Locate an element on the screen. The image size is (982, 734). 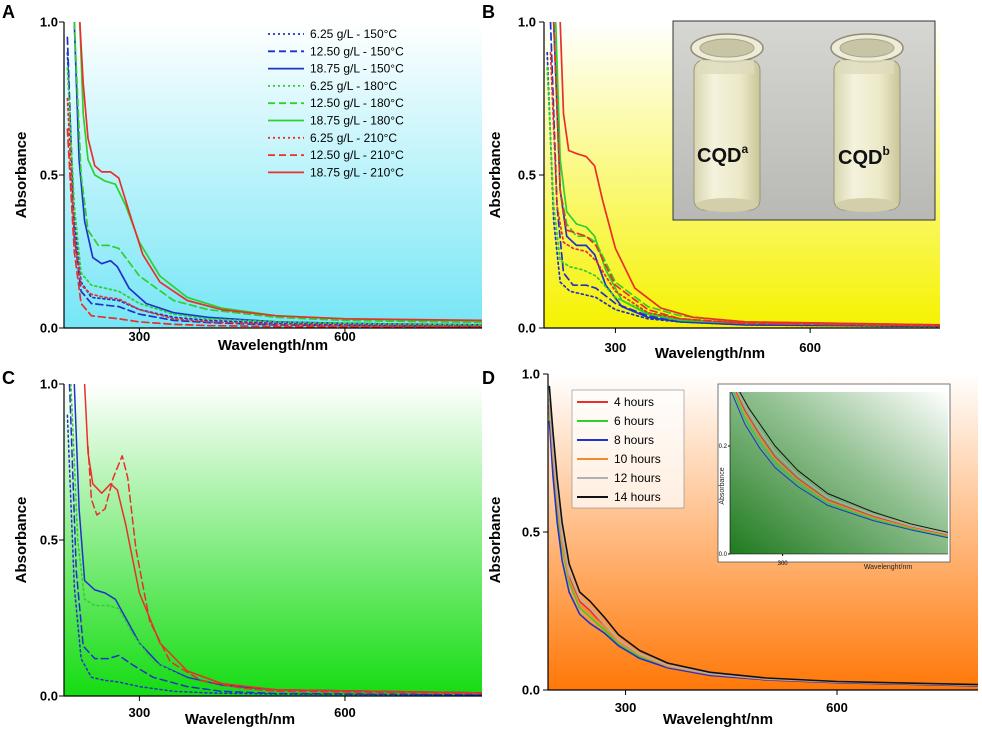
panel-c-y-axis-title: Absorbance is located at coordinates (21, 540).